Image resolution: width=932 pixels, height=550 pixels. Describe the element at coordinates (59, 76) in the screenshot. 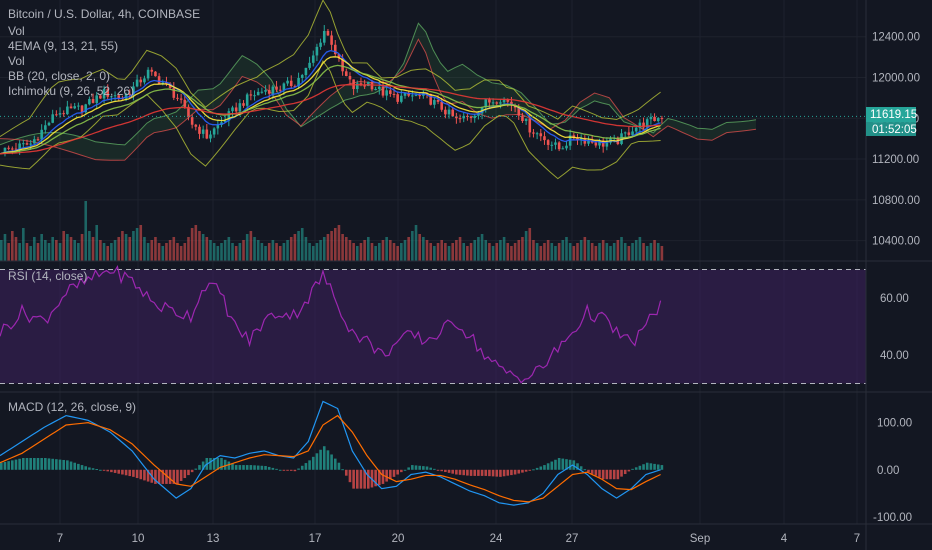

I see `indicator-label-bb: BB (20, close, 2, 0)` at that location.